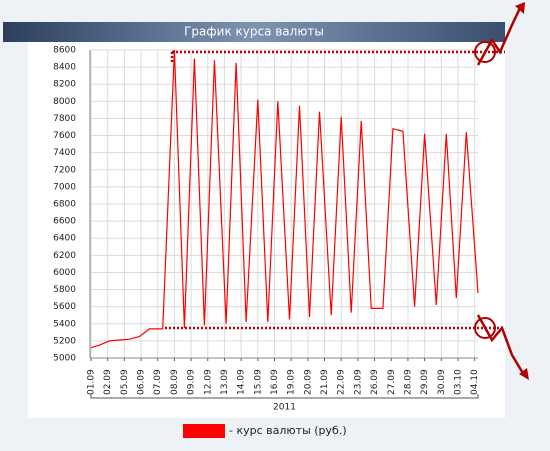 The image size is (550, 451). What do you see at coordinates (142, 382) in the screenshot?
I see `x-tick-label: 06.09` at bounding box center [142, 382].